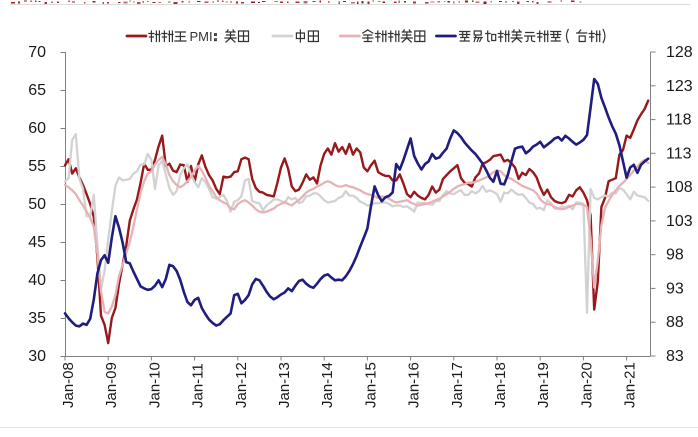 The width and height of the screenshot is (698, 437). What do you see at coordinates (679, 86) in the screenshot?
I see `svg-text: 123` at bounding box center [679, 86].